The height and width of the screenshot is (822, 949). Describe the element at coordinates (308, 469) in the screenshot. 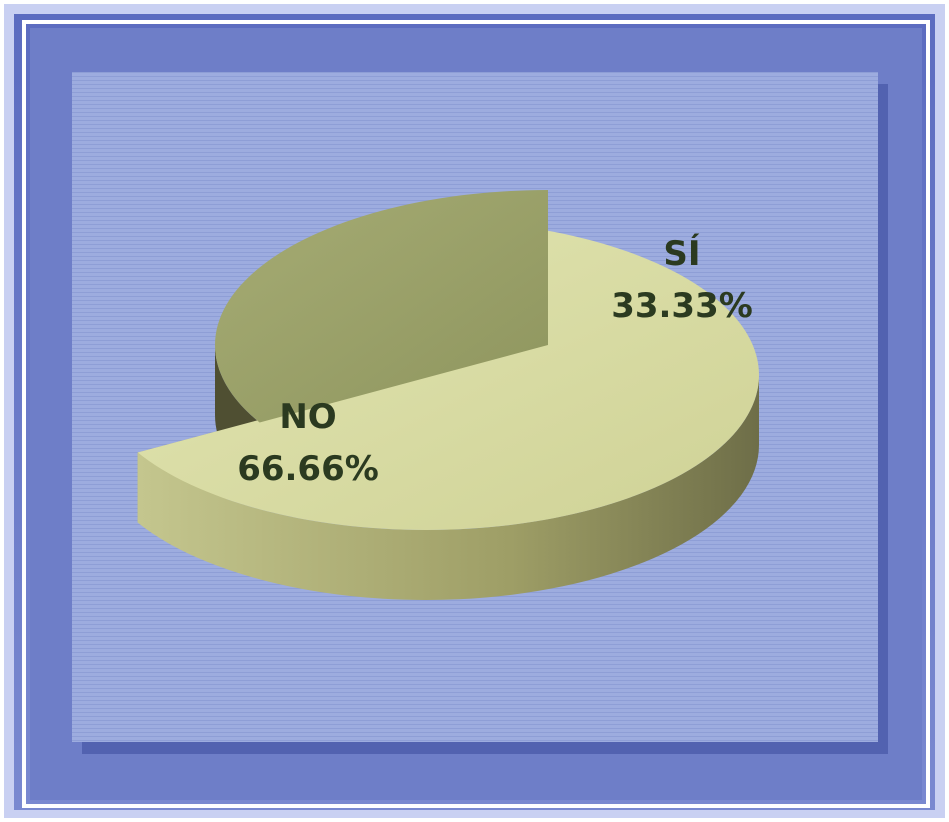

I see `slice-value-label-no: 66.66%` at that location.